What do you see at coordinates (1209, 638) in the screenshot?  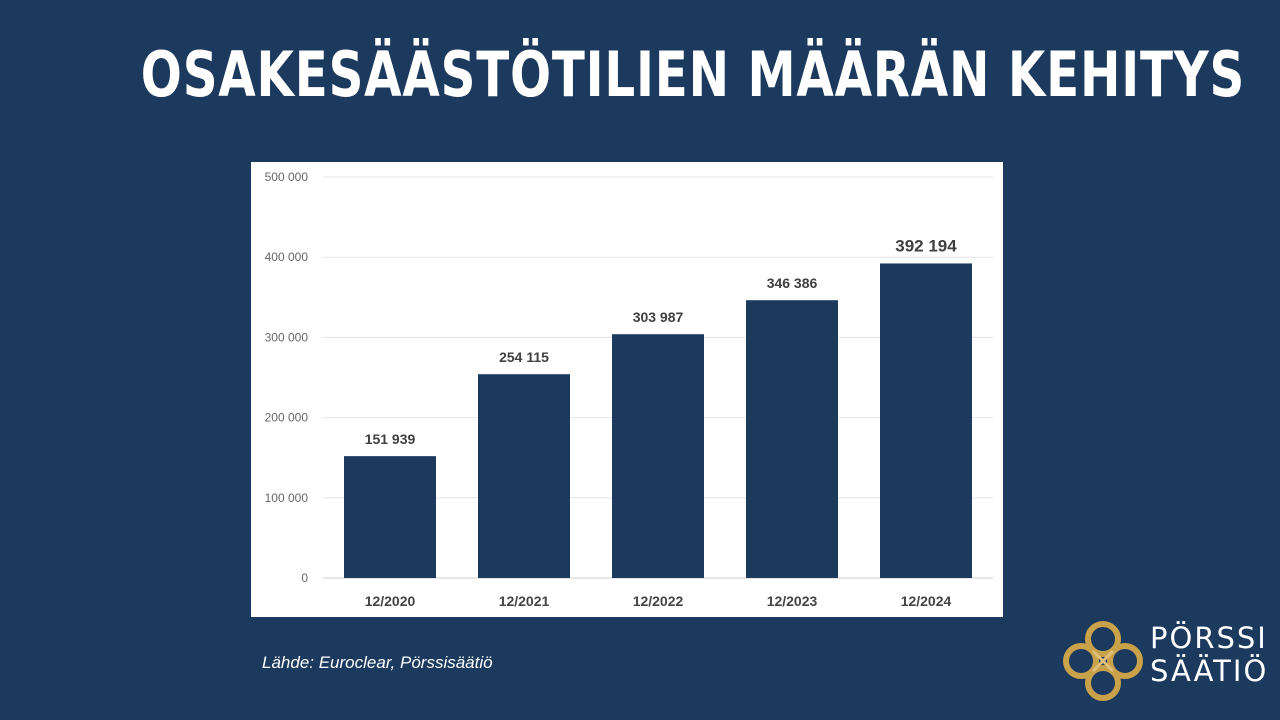 I see `logo-text-line1: PÖRSSI` at bounding box center [1209, 638].